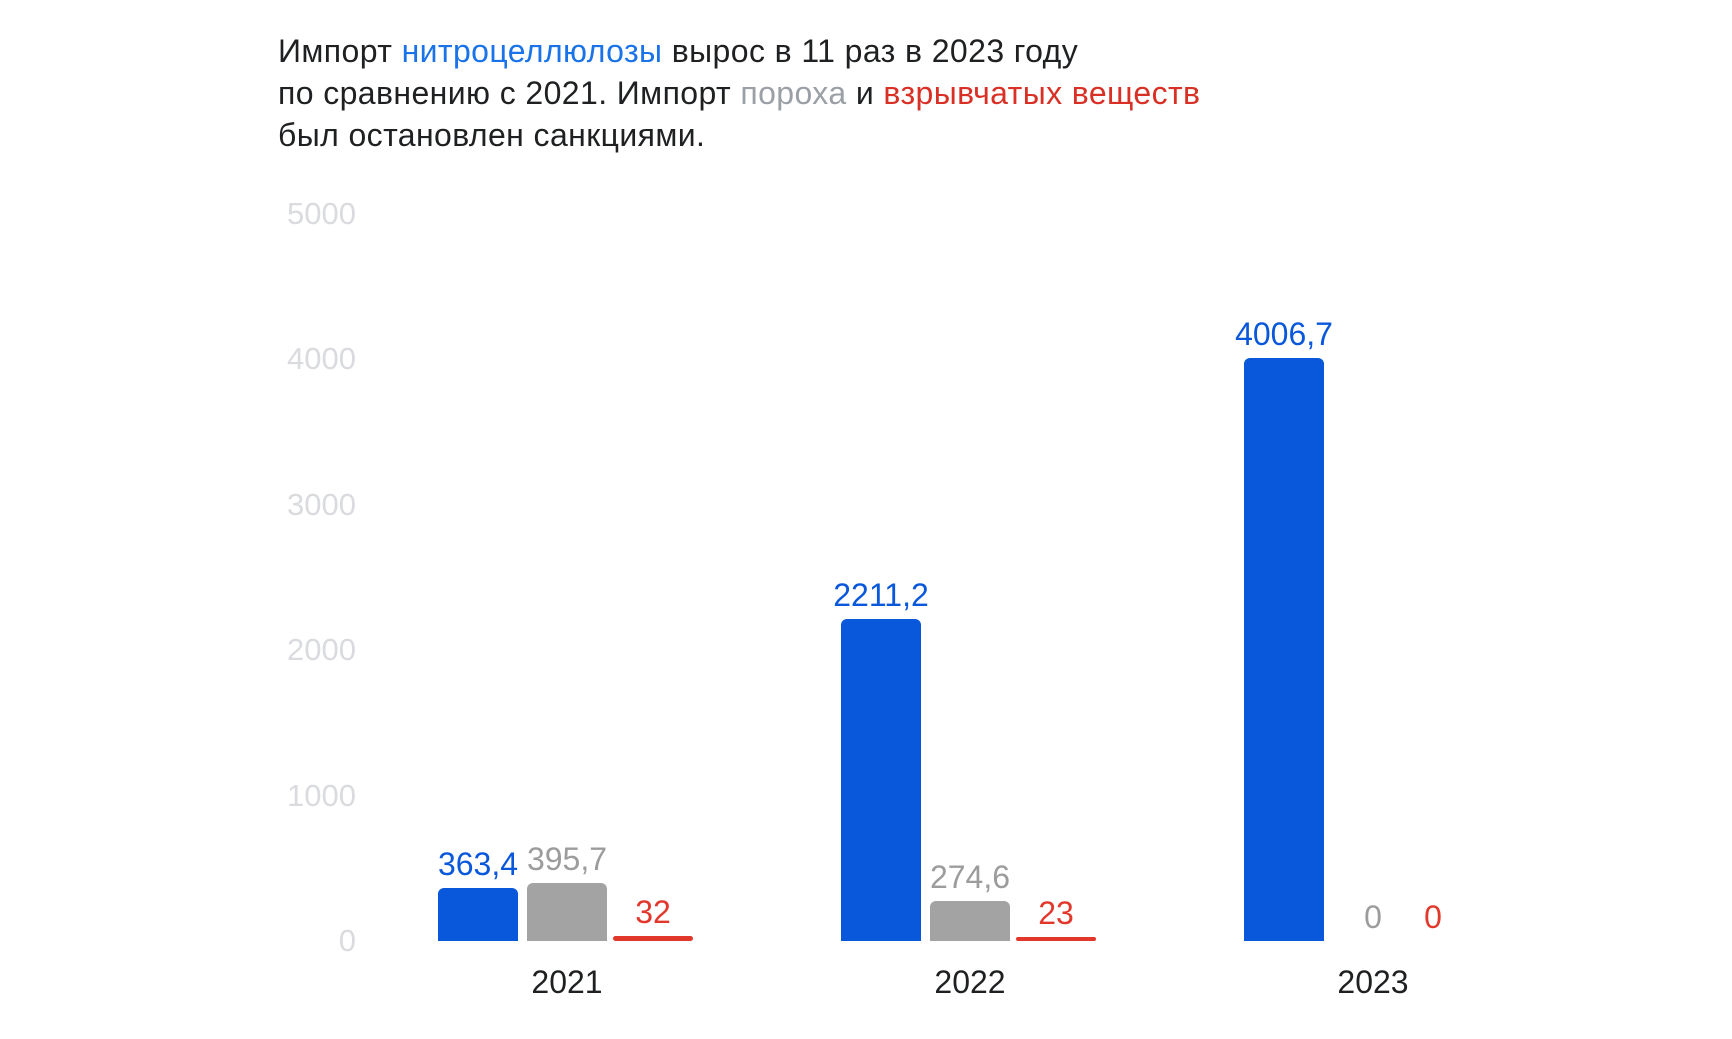  Describe the element at coordinates (478, 864) in the screenshot. I see `value-label-nitrocellulose-2021: 363,4` at that location.